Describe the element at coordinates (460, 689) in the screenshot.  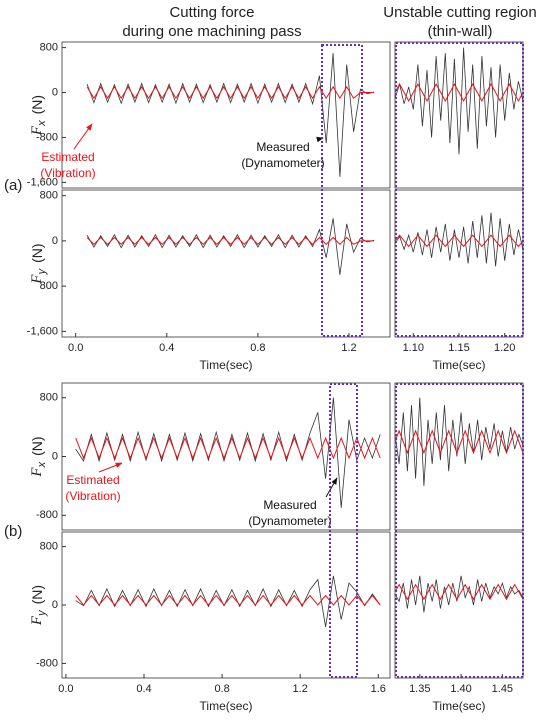
I see `x-tick-label: 1.40` at that location.